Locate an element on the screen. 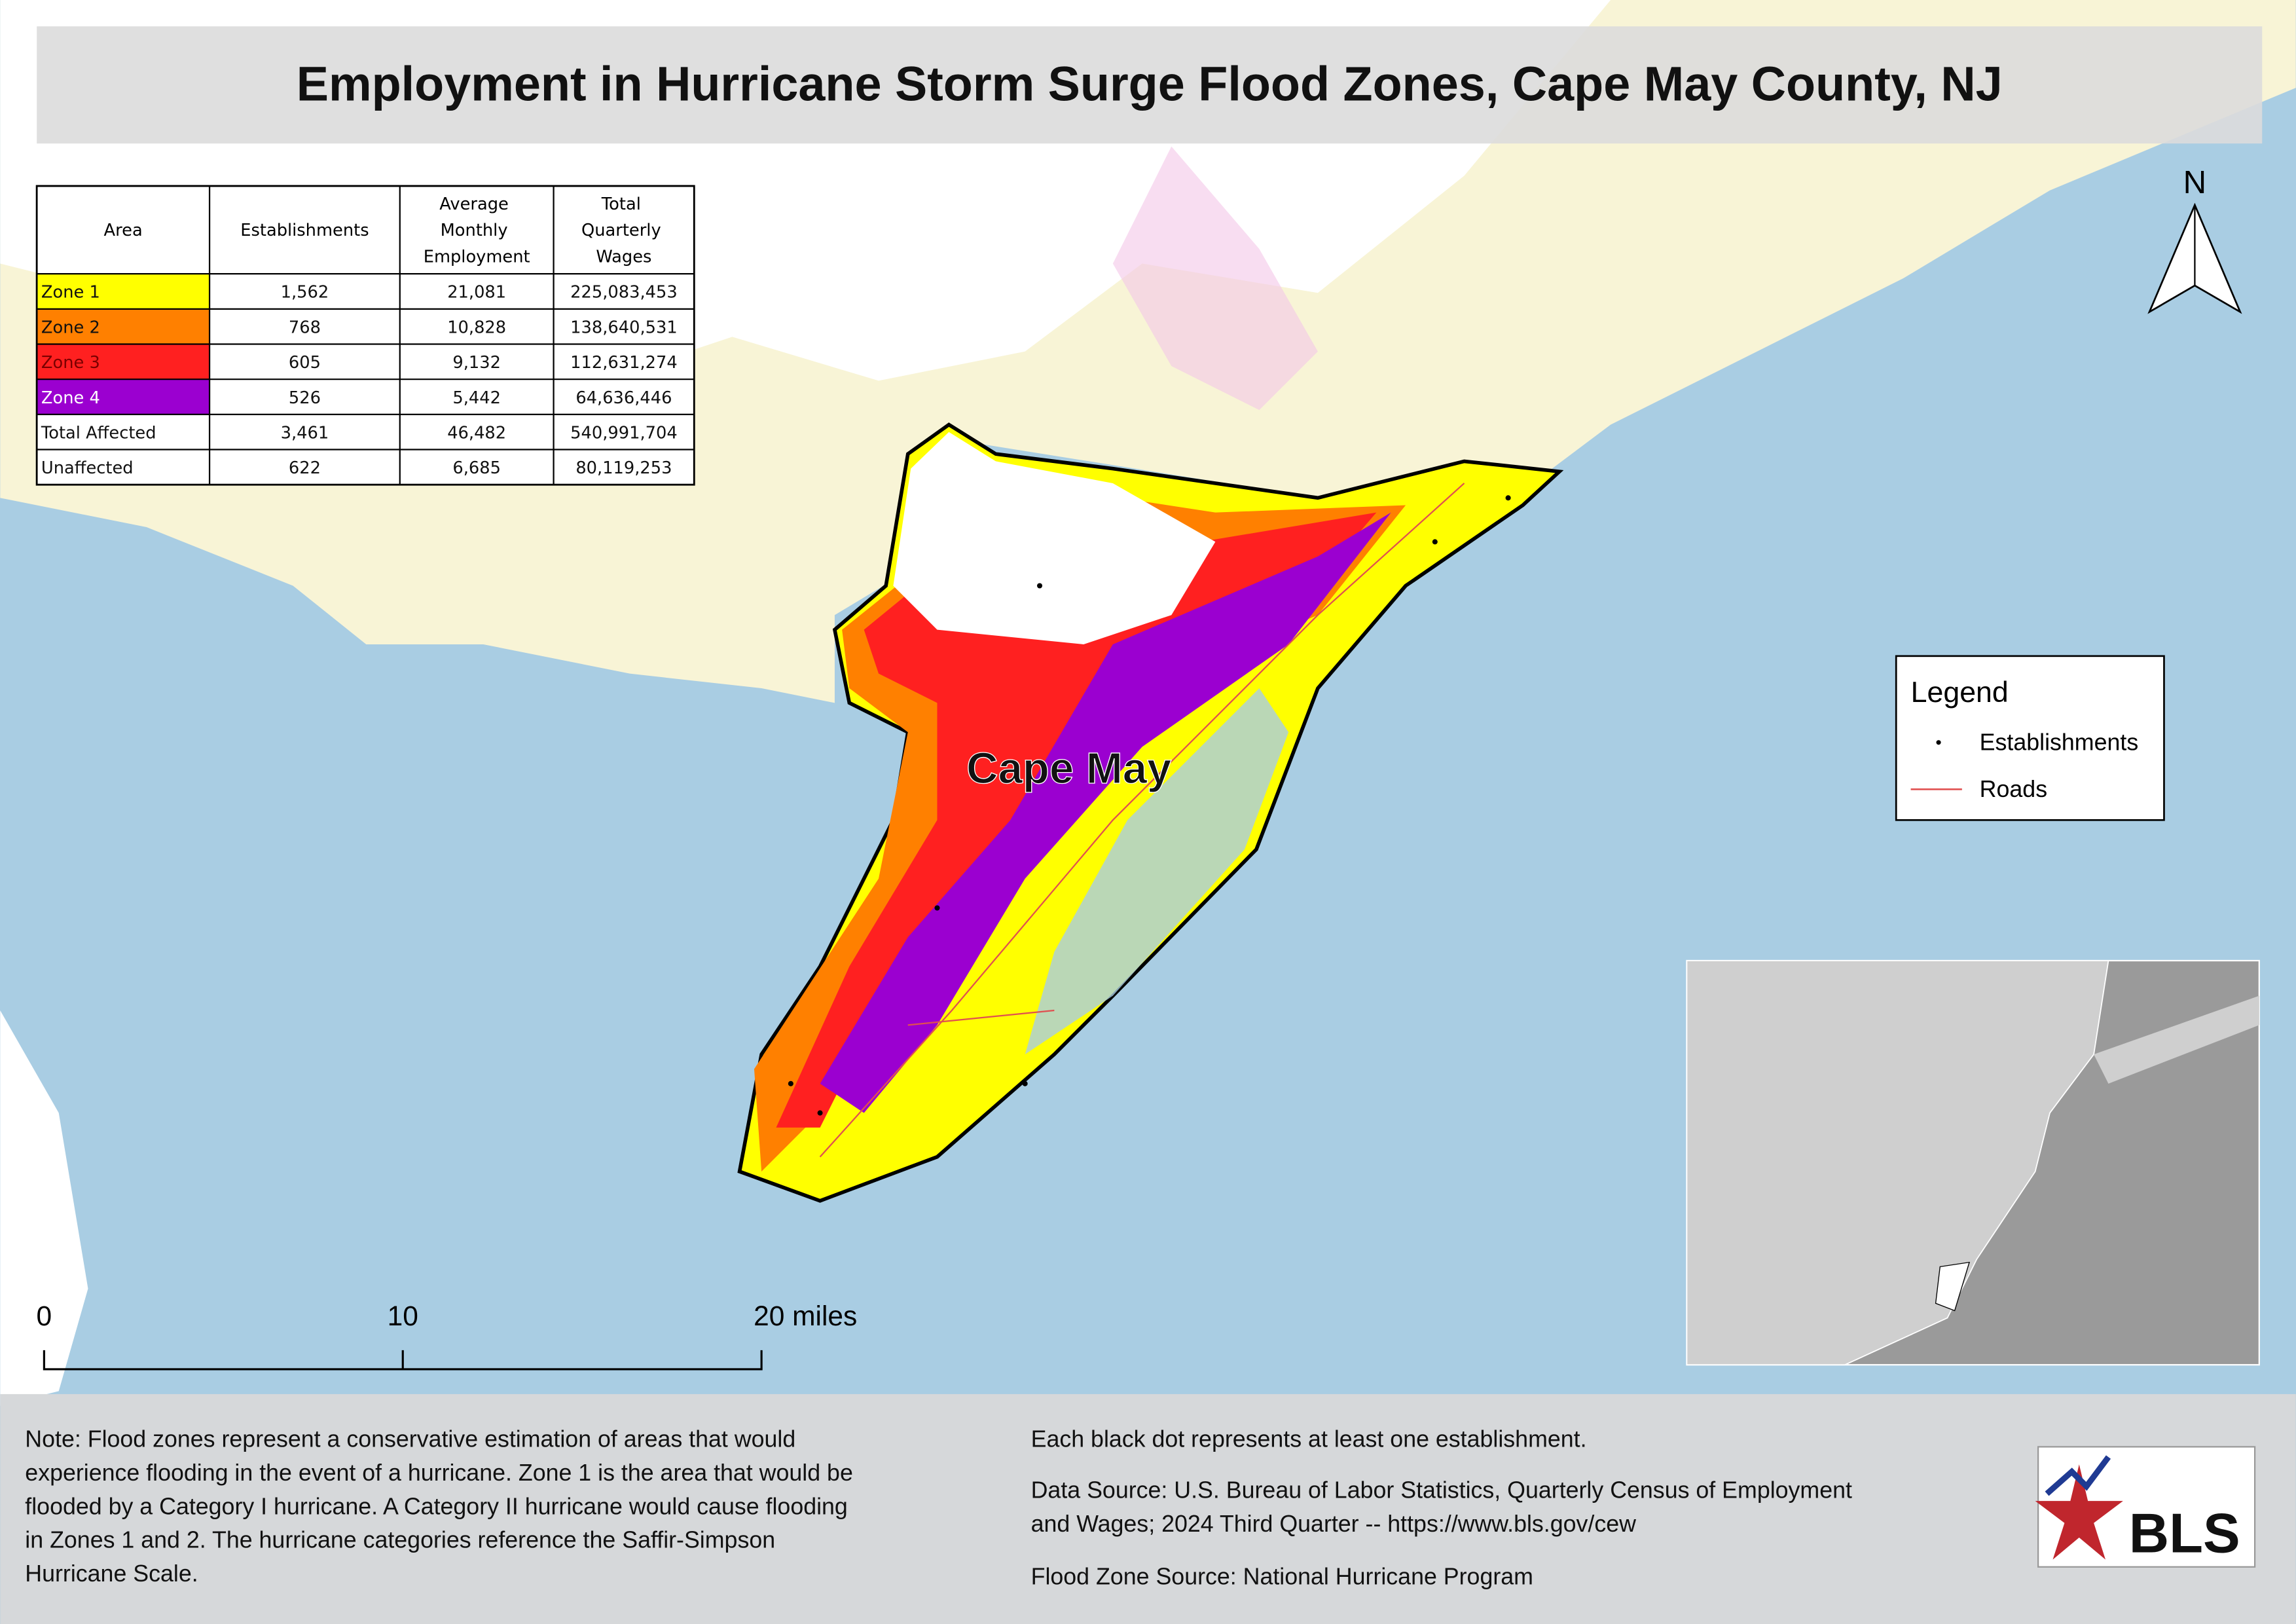 The height and width of the screenshot is (1624, 2296). zone-3-band is located at coordinates (1076, 813).